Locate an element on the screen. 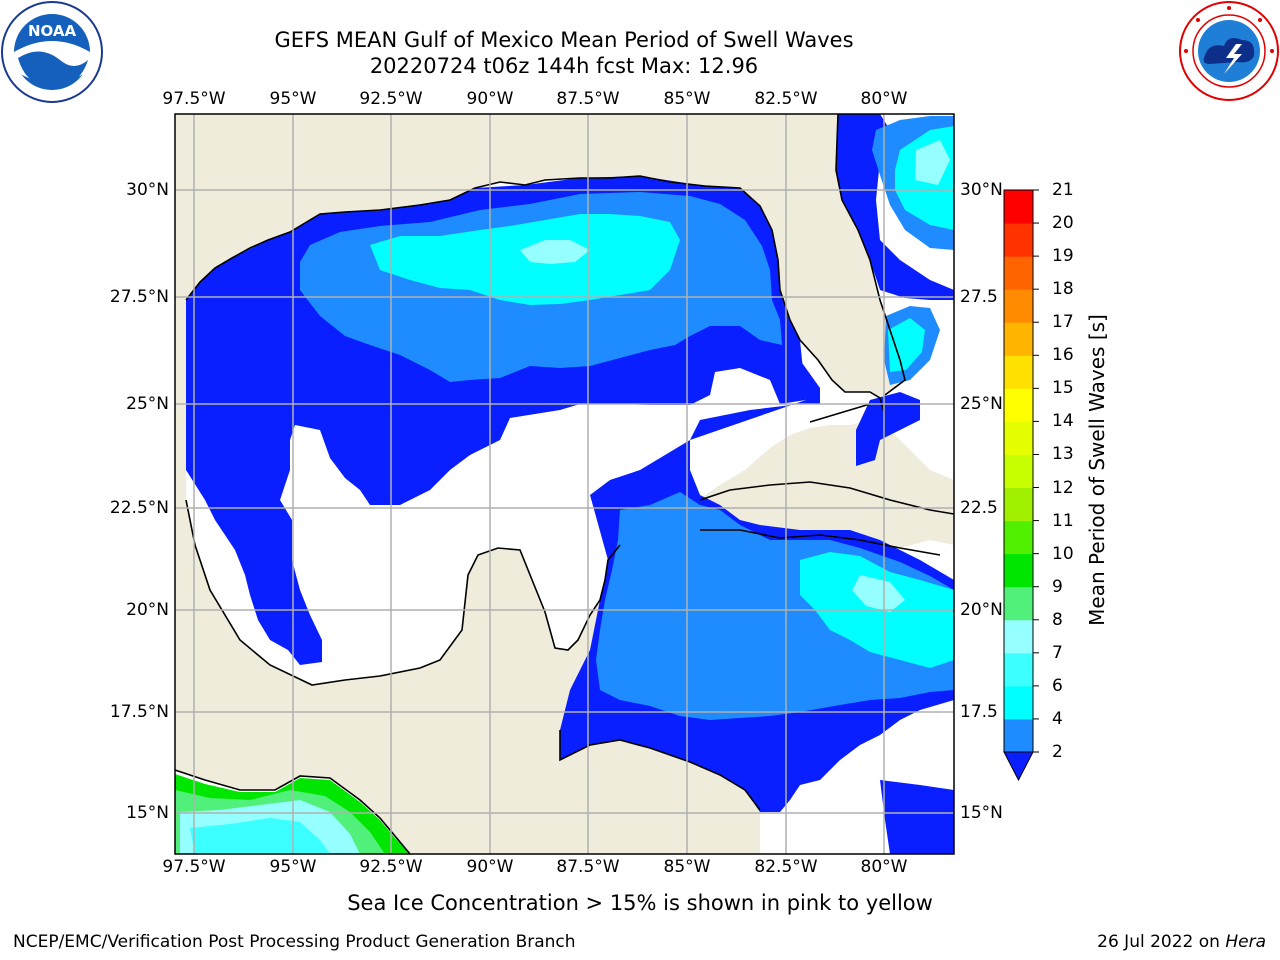 The height and width of the screenshot is (960, 1280). footer-date: 26 Jul 2022 on Hera is located at coordinates (1181, 942).